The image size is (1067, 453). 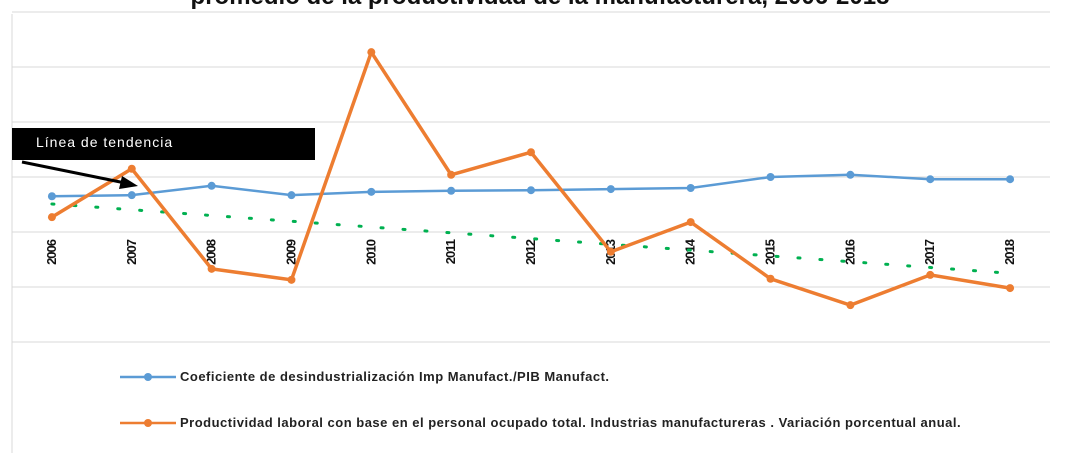 I want to click on x-tick-label: 2012, so click(x=530, y=252).